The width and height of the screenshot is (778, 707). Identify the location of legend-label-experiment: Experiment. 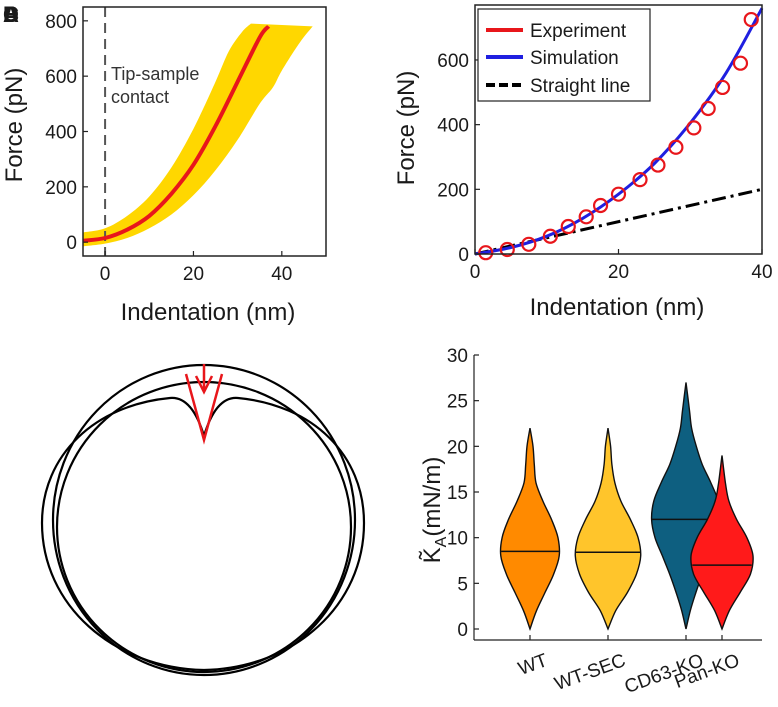
(578, 31).